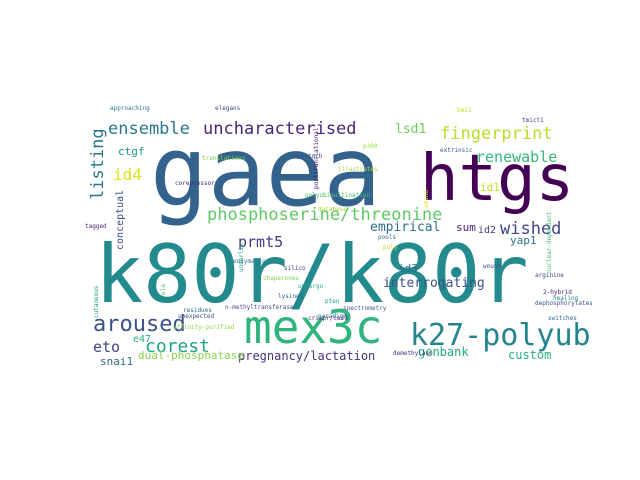 The image size is (640, 480). What do you see at coordinates (196, 316) in the screenshot?
I see `cloud-word: unexpected` at bounding box center [196, 316].